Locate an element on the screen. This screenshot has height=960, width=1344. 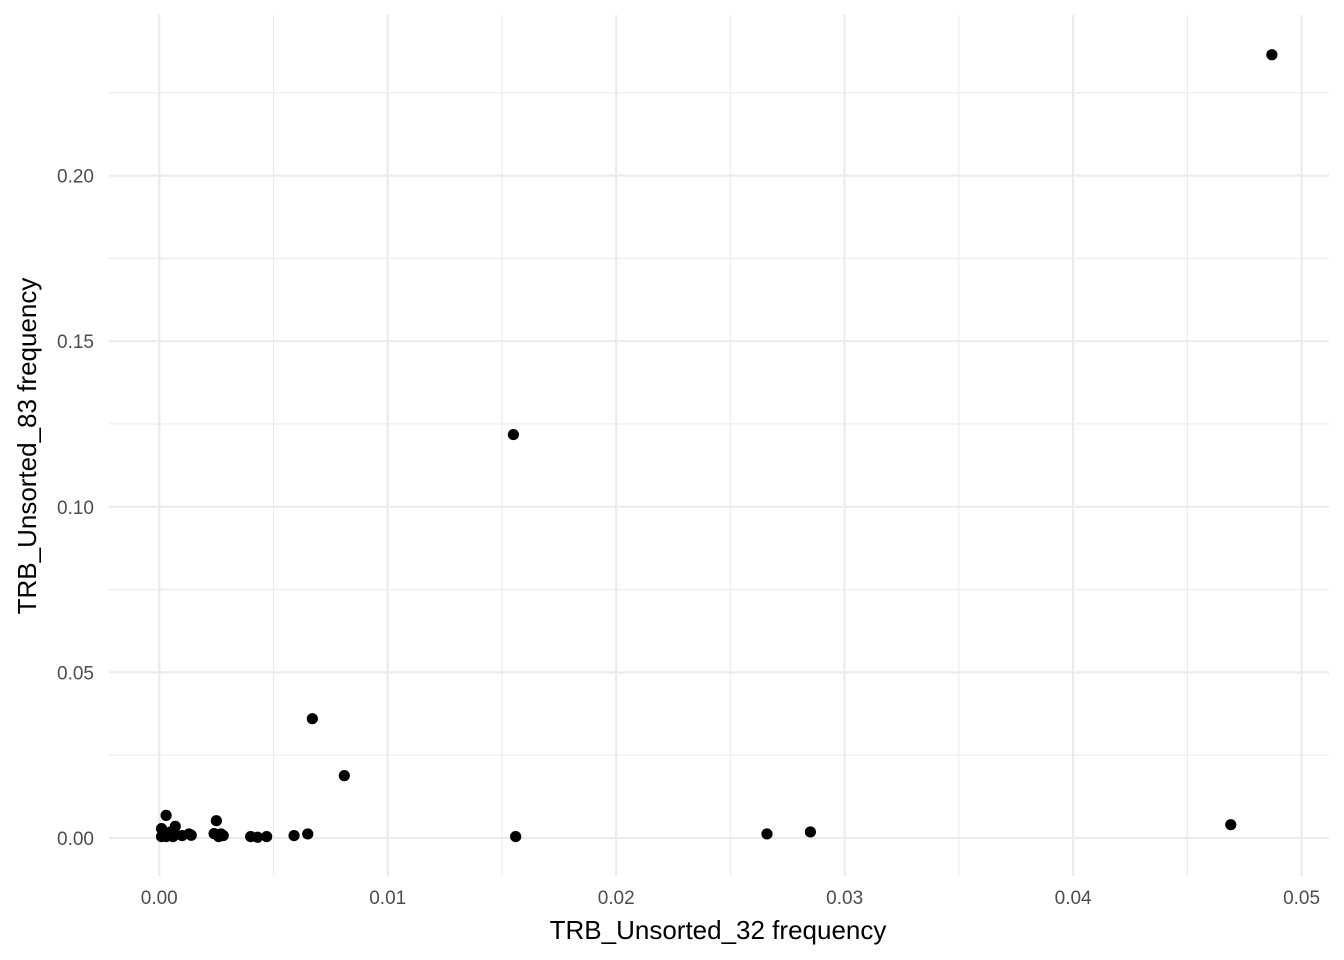
x-axis-tick-labels: 0.00 0.01 0.02 0.03 0.04 0.05 is located at coordinates (730, 898).